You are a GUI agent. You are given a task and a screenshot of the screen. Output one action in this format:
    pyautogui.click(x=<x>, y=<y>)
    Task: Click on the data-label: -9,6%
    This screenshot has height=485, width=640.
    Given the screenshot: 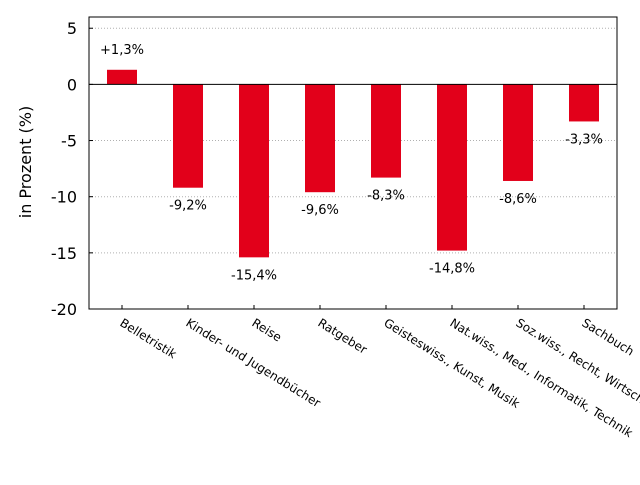 What is the action you would take?
    pyautogui.click(x=320, y=210)
    